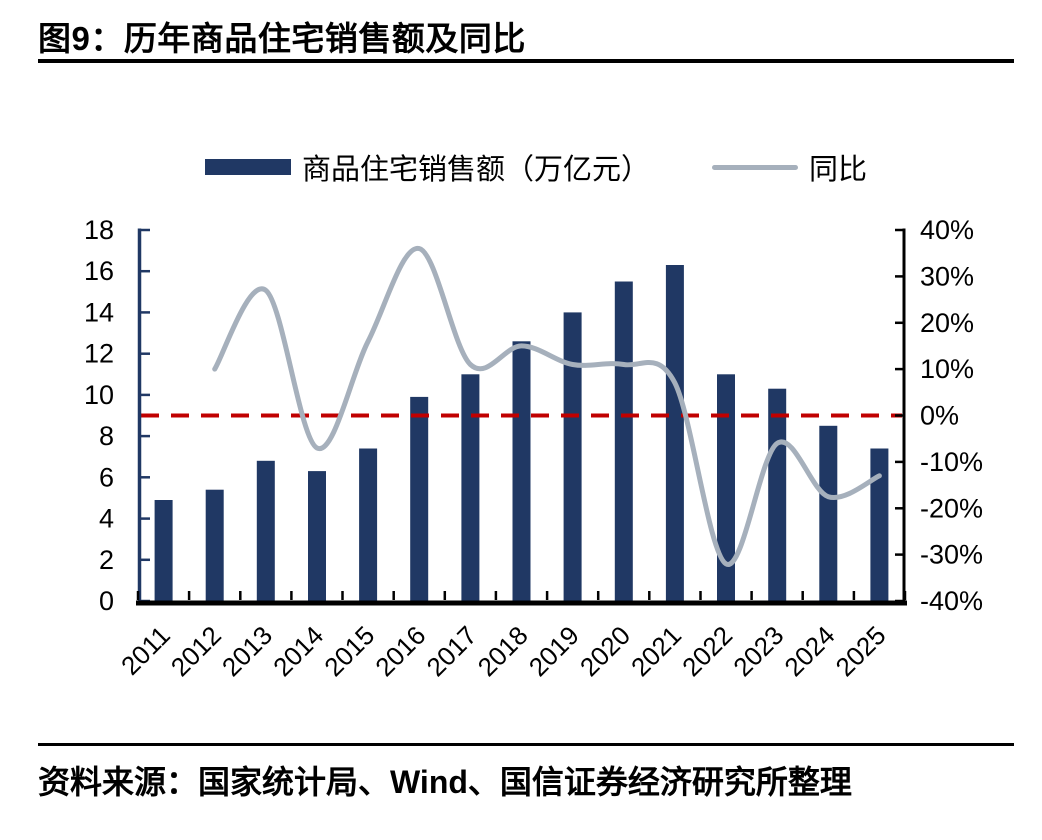 The height and width of the screenshot is (840, 1042). Describe the element at coordinates (503, 651) in the screenshot. I see `x-axis-label-2018: 2018` at that location.